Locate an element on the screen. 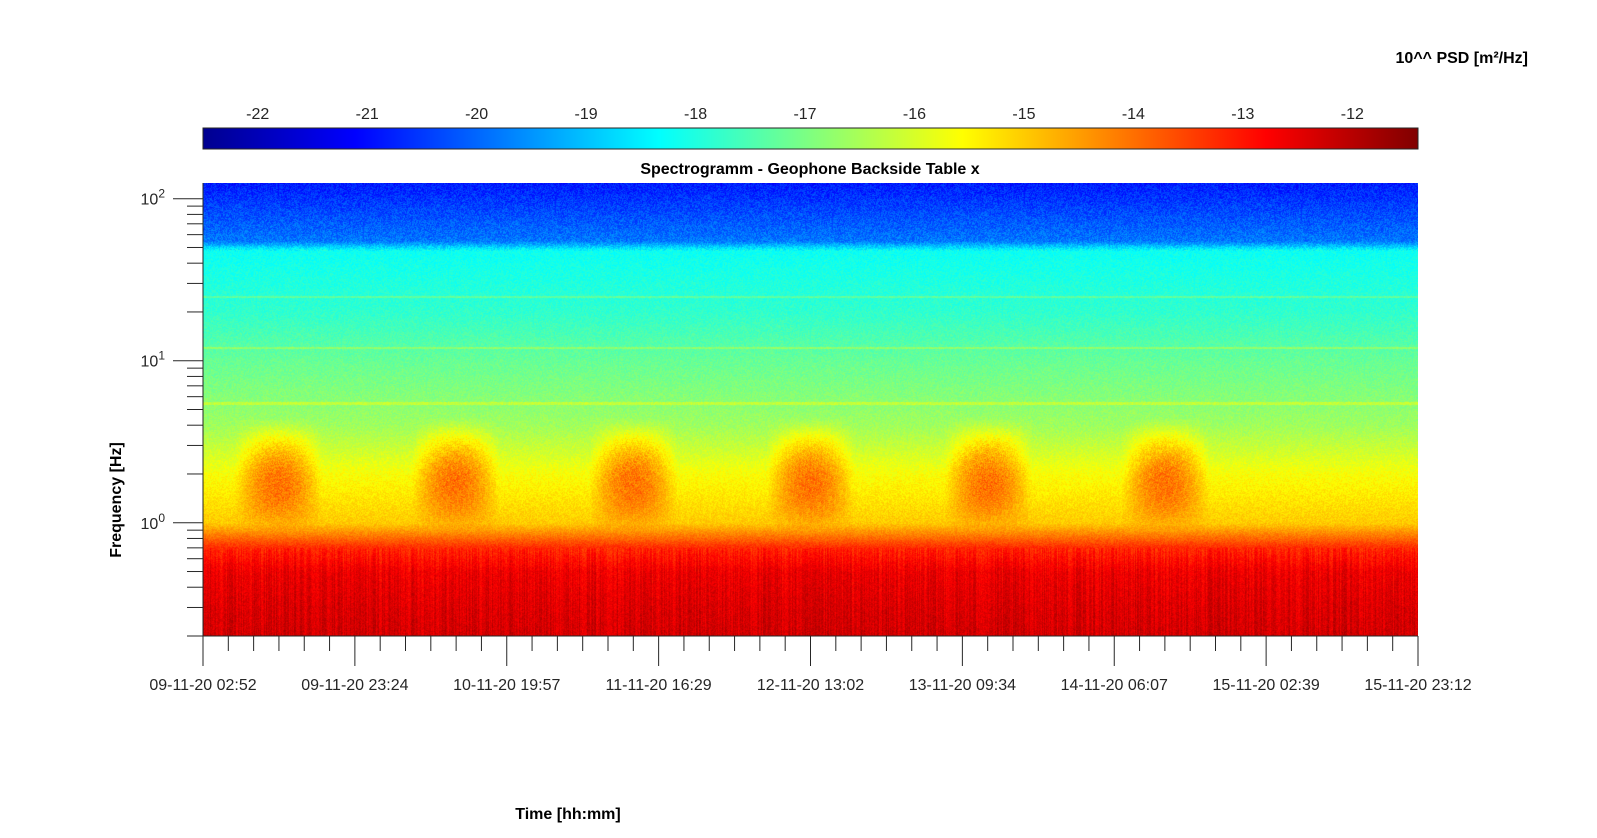 Image resolution: width=1597 pixels, height=838 pixels. colorbar-tick-label: -15 is located at coordinates (1023, 114).